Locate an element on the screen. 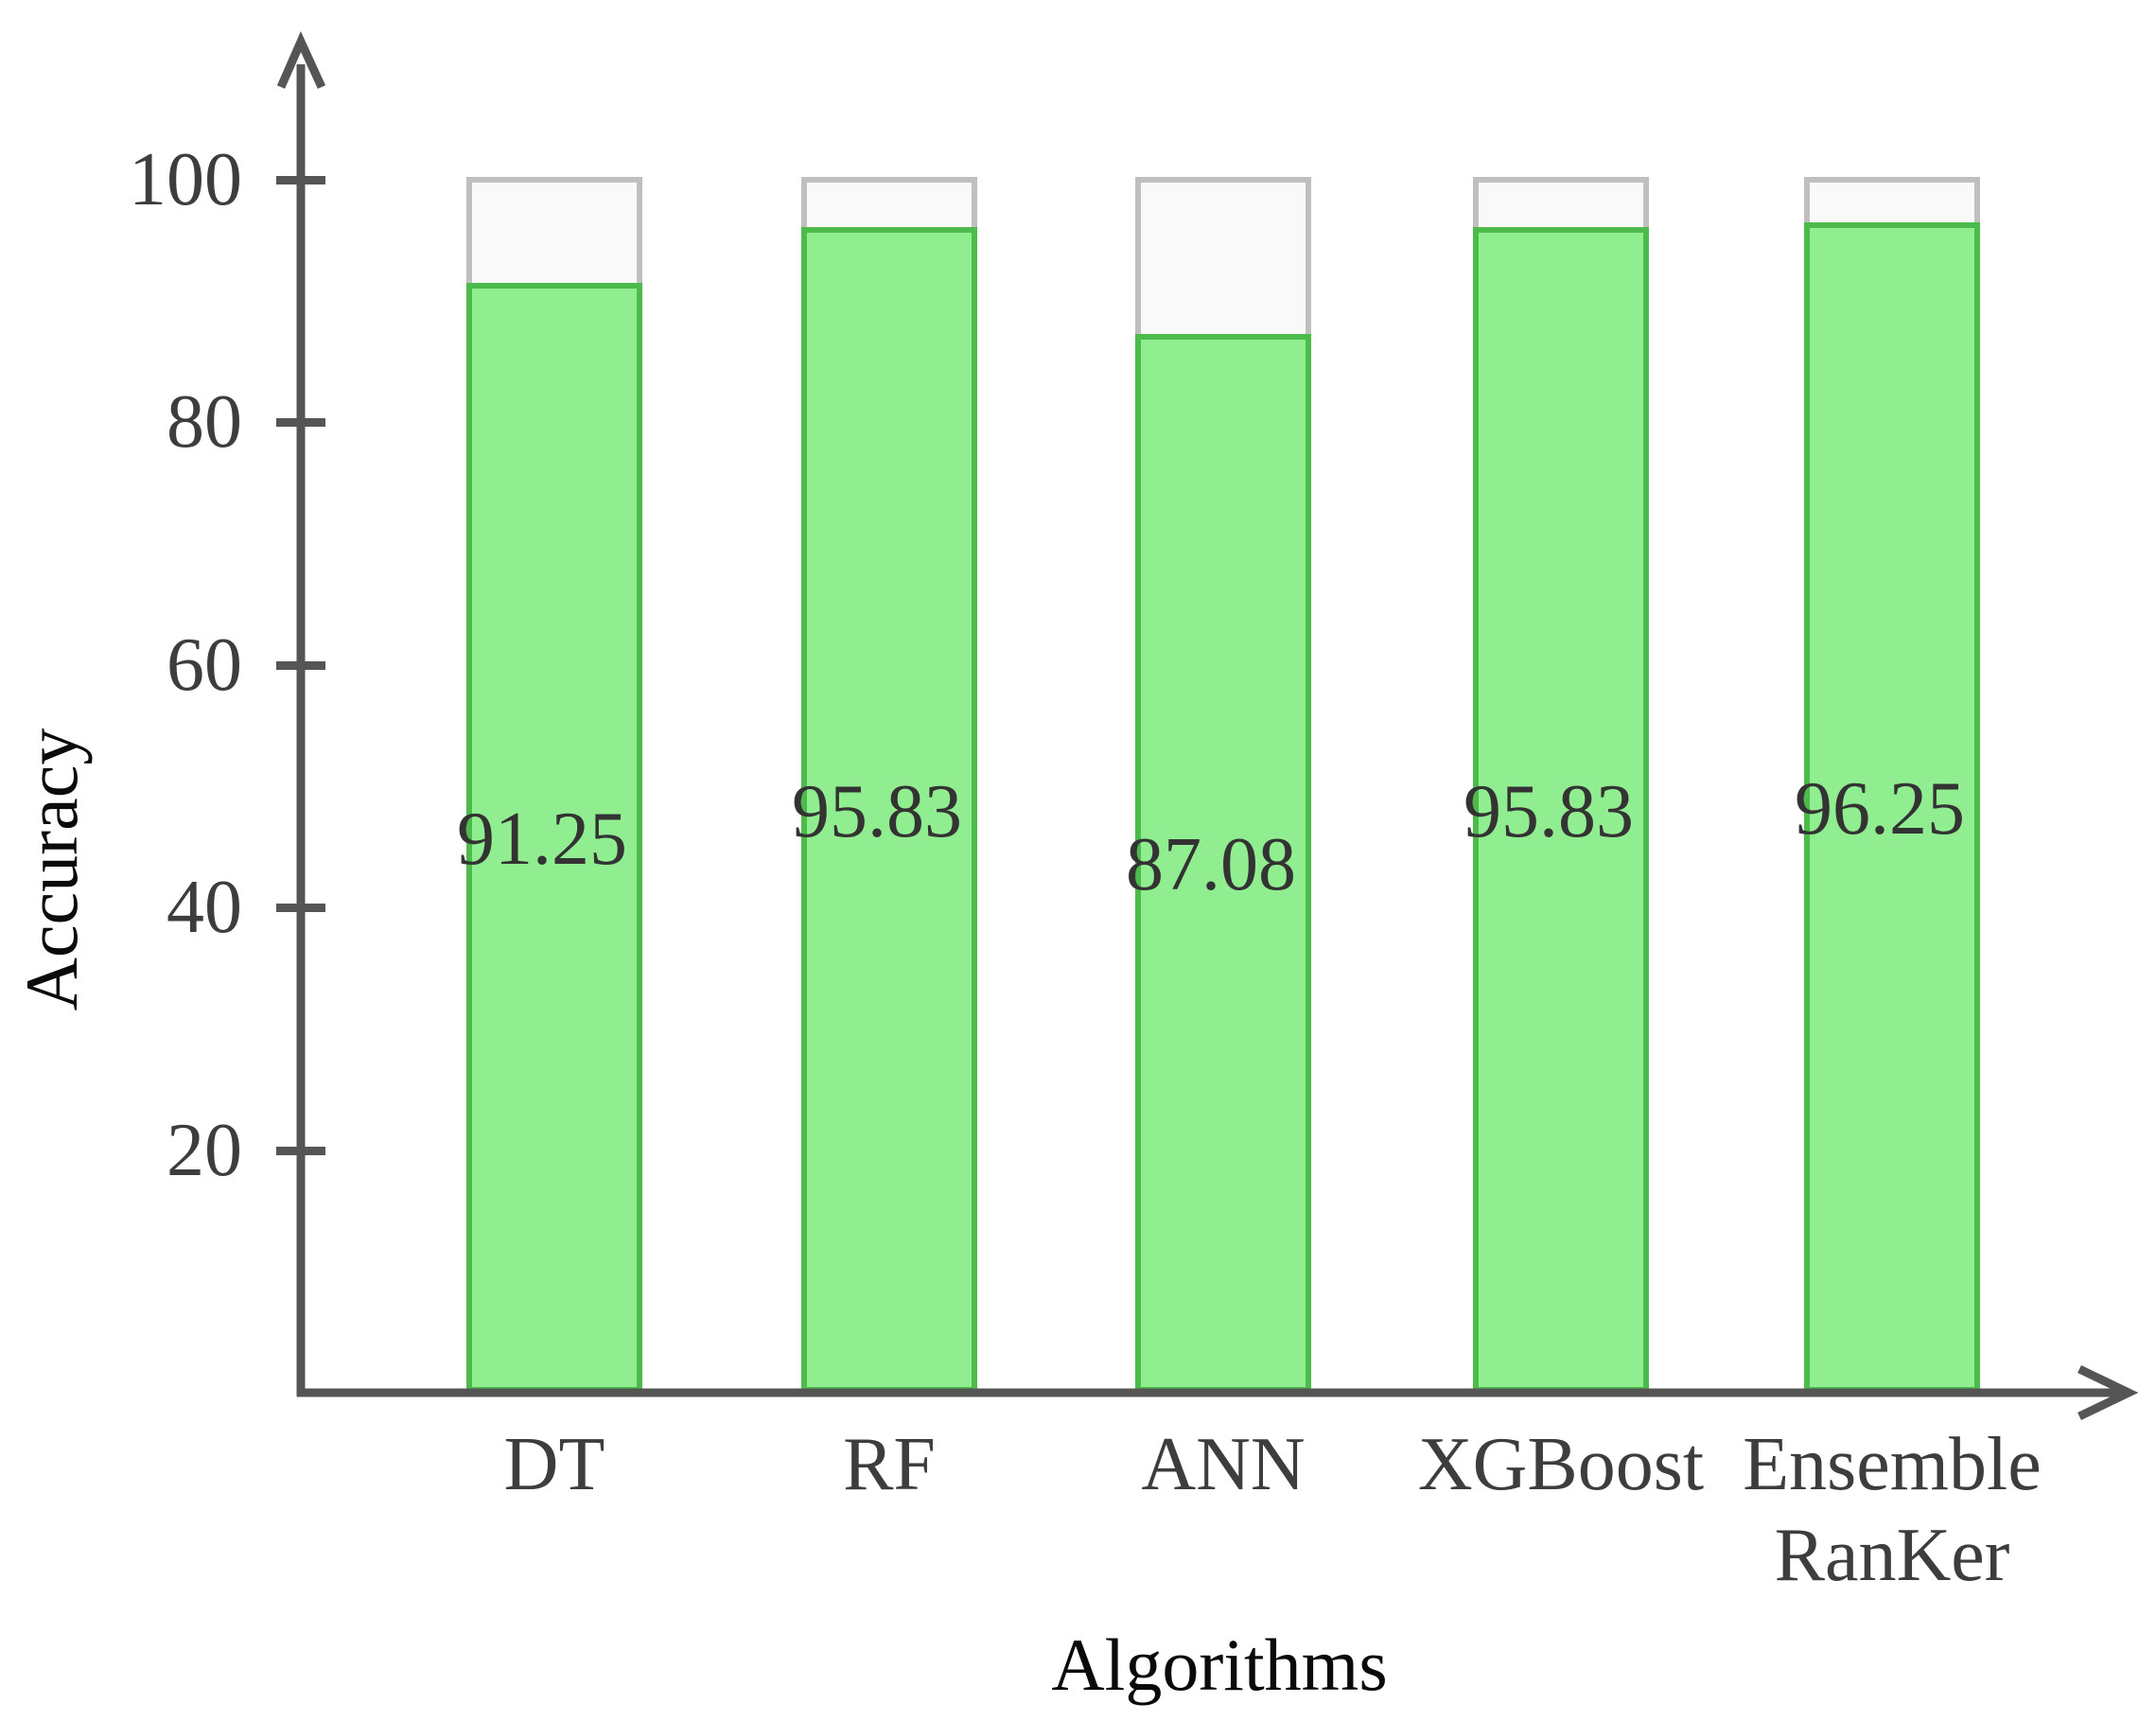 The height and width of the screenshot is (1721, 2156). x-tick-label: ANN is located at coordinates (1223, 1464).